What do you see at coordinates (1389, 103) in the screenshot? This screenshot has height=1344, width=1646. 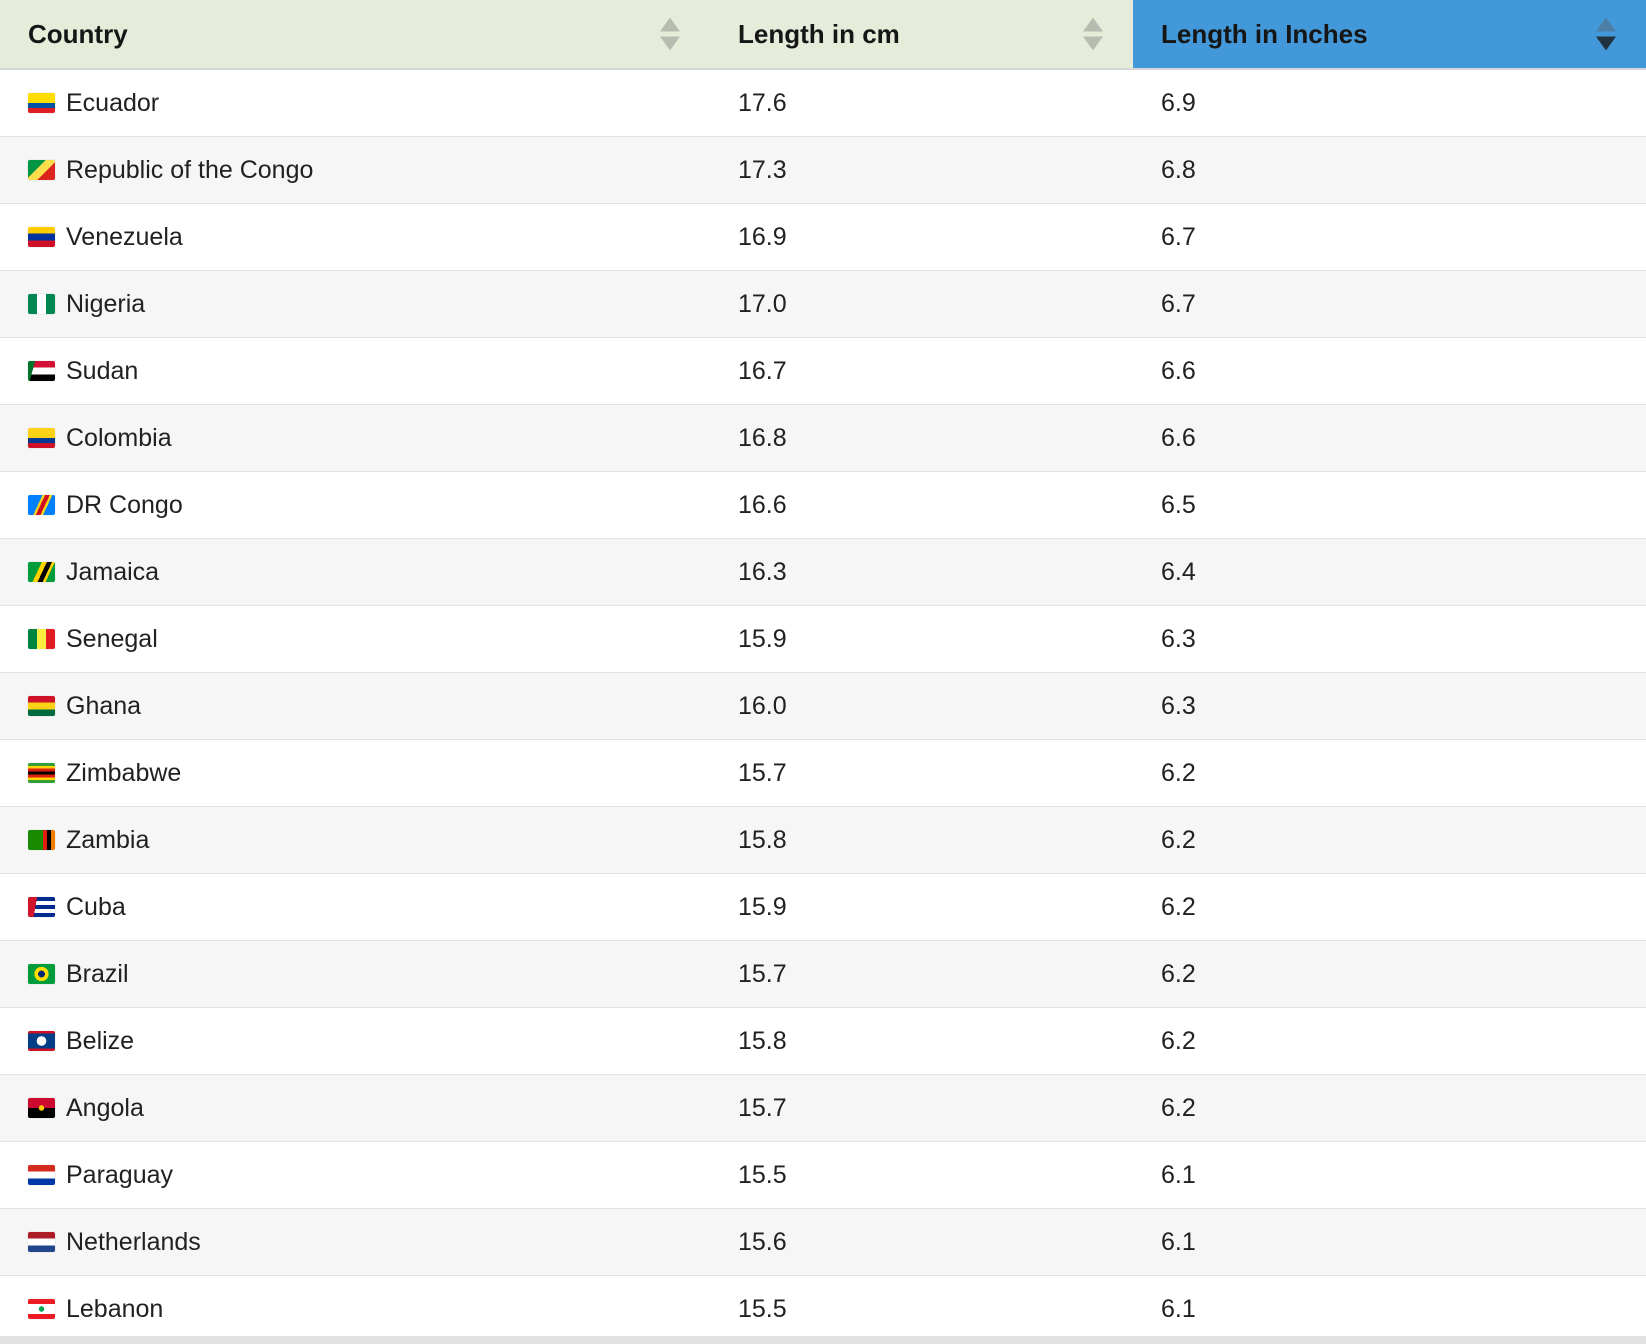 I see `length-inches-cell: 6.9` at bounding box center [1389, 103].